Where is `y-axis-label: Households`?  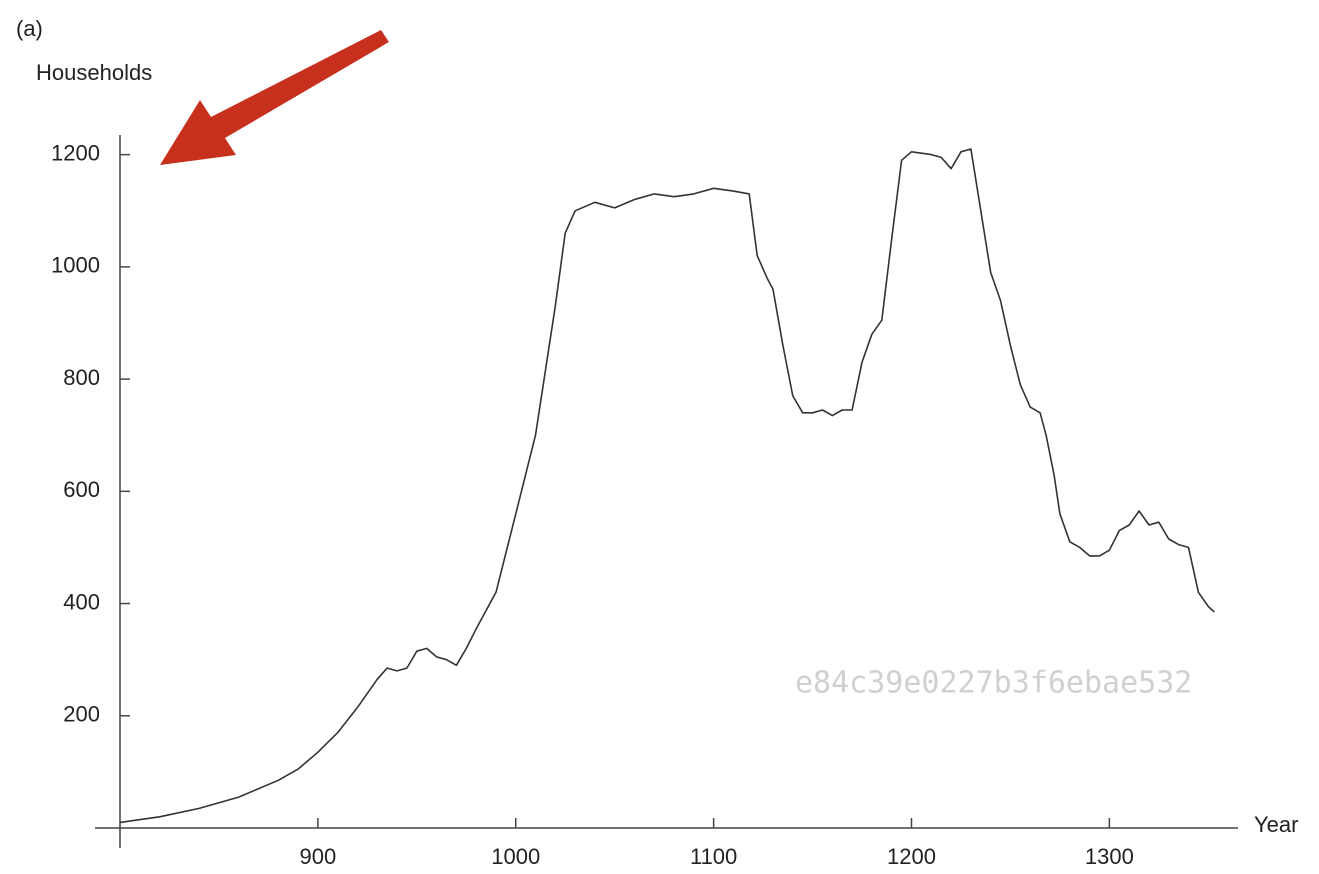 y-axis-label: Households is located at coordinates (94, 72).